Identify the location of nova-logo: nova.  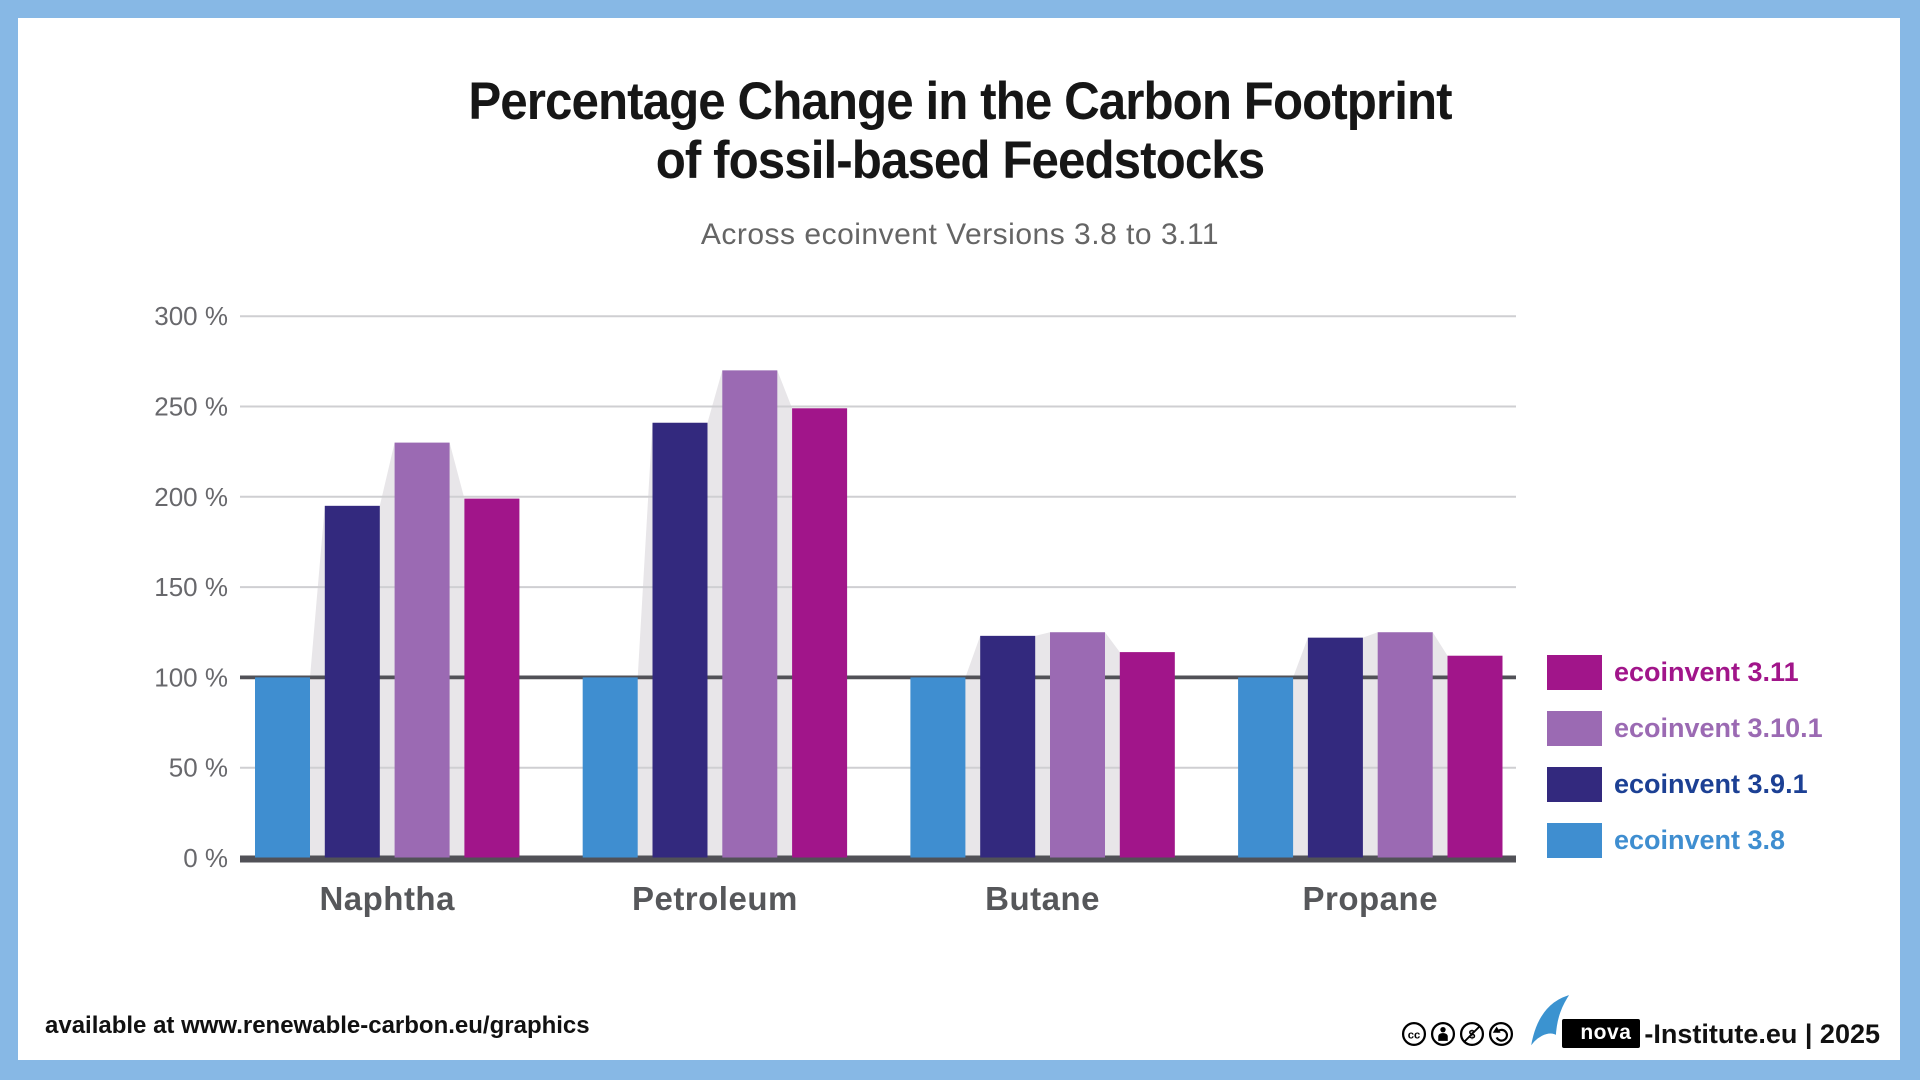
(1582, 1021).